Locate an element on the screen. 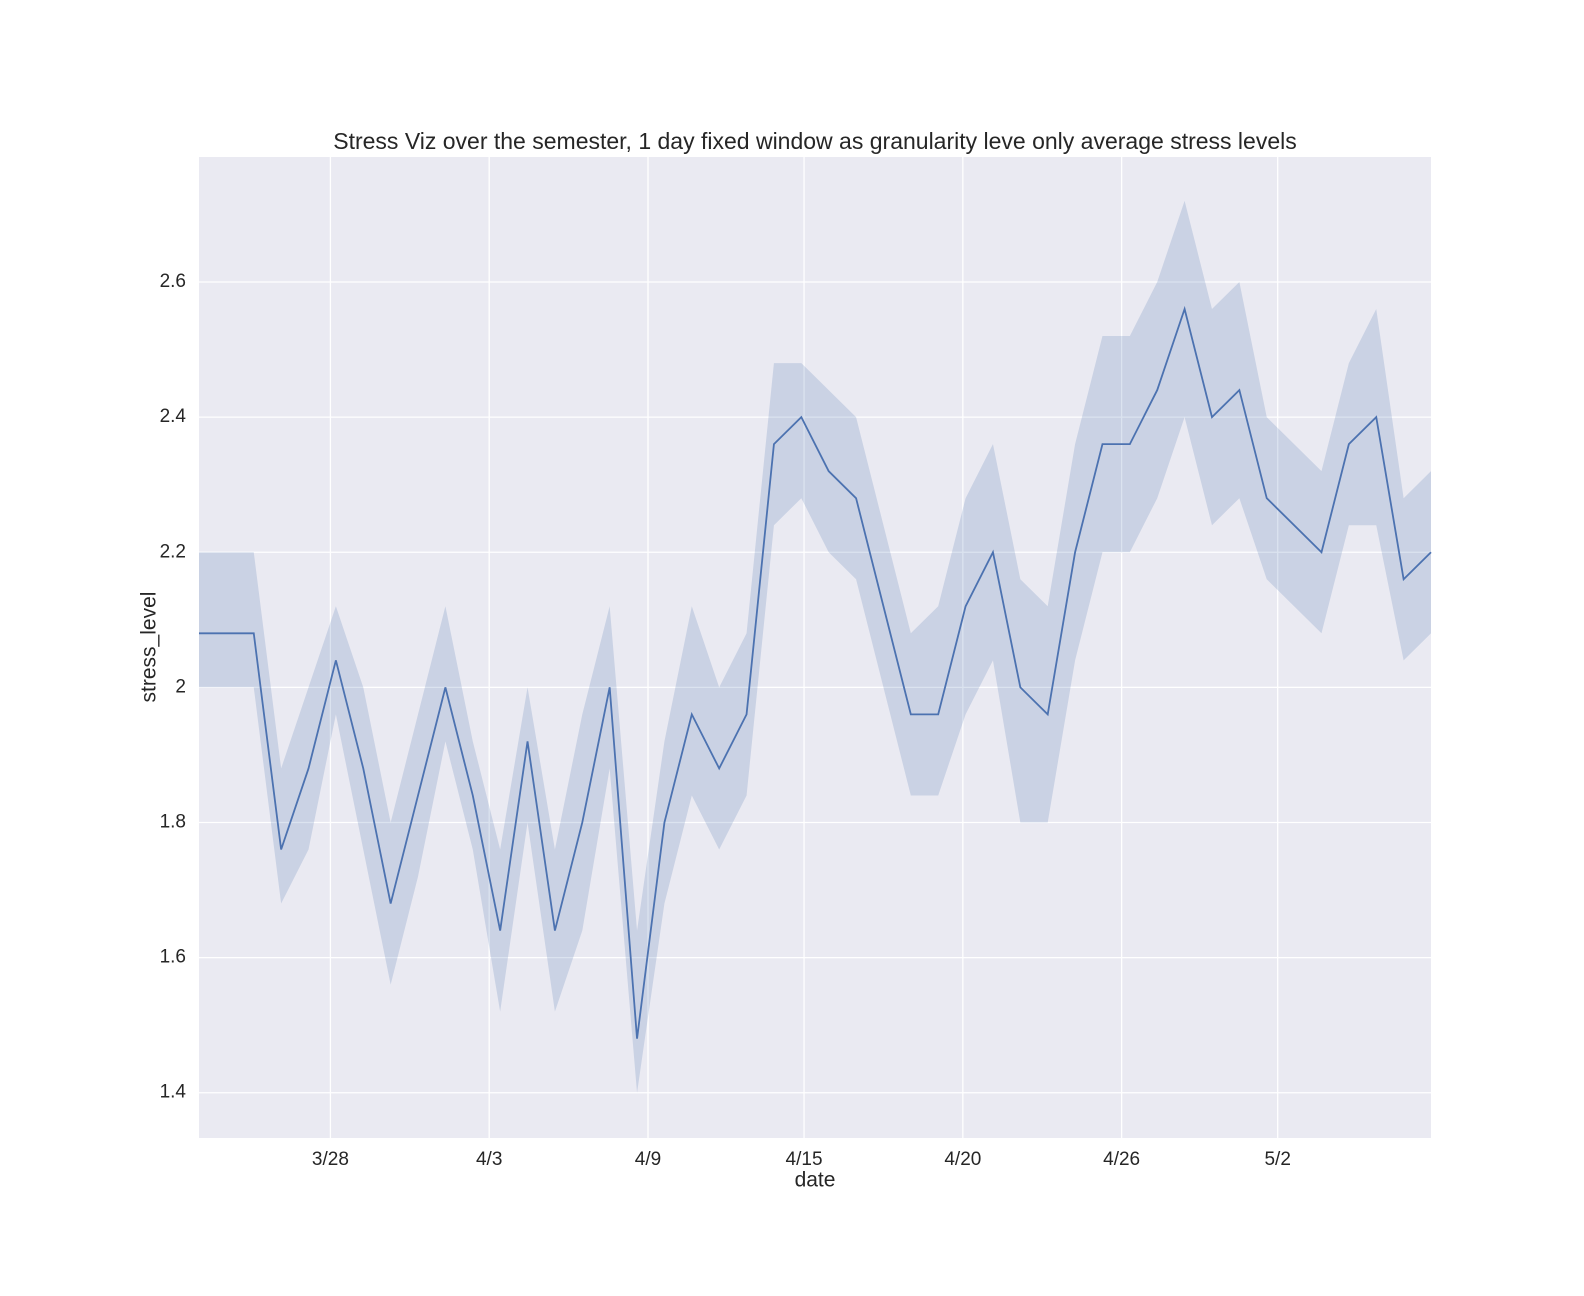 The width and height of the screenshot is (1584, 1296). x-axis-label: date is located at coordinates (815, 1180).